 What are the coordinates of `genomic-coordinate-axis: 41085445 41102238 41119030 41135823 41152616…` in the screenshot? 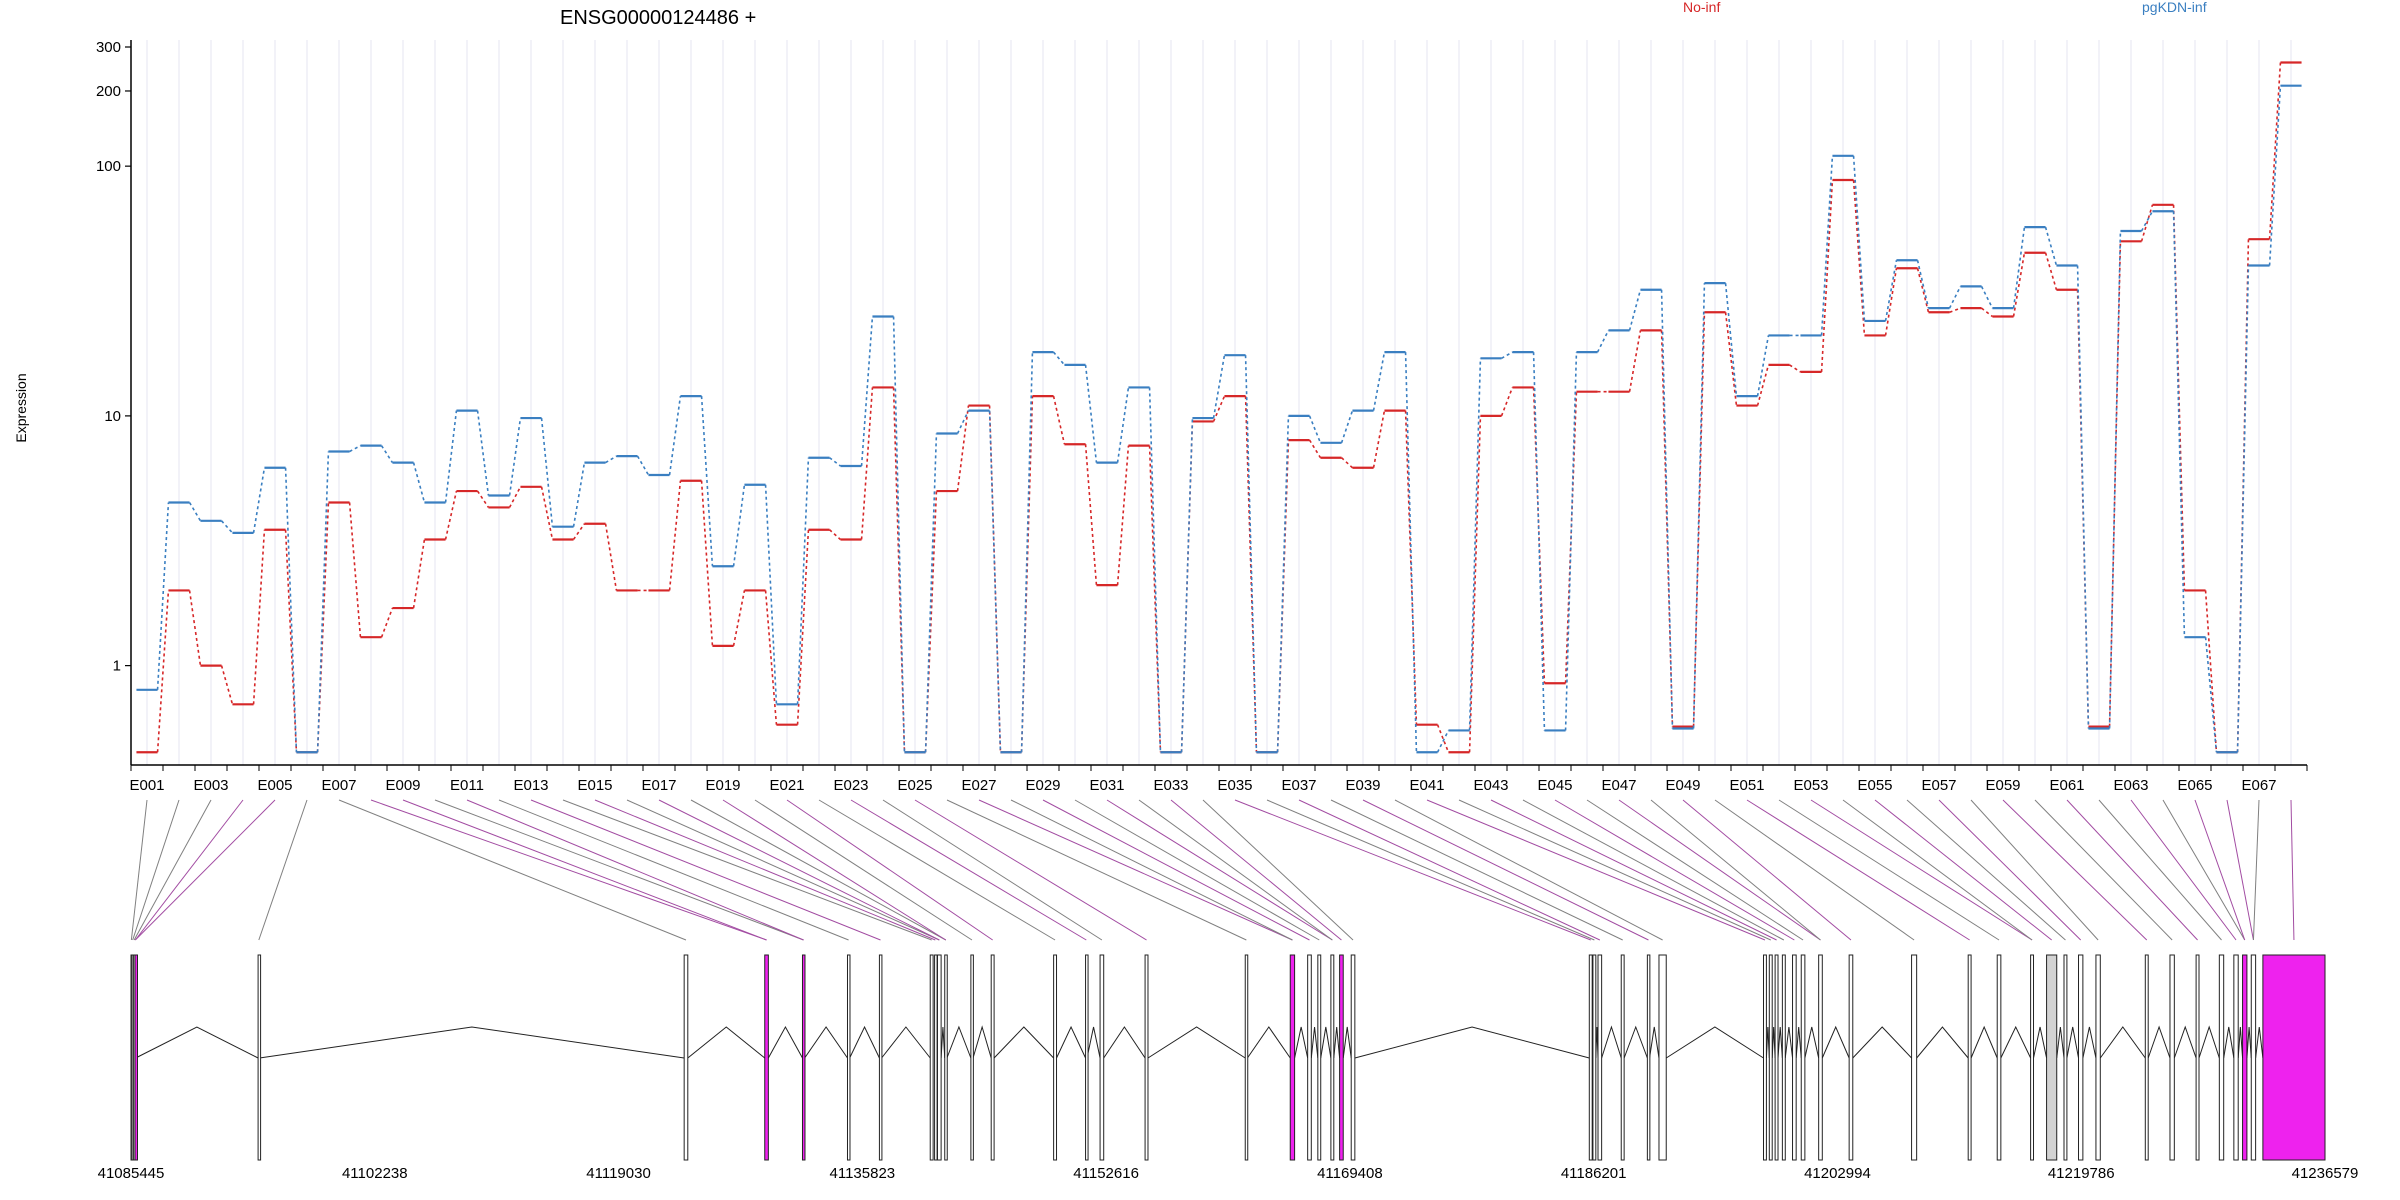 It's located at (1228, 1173).